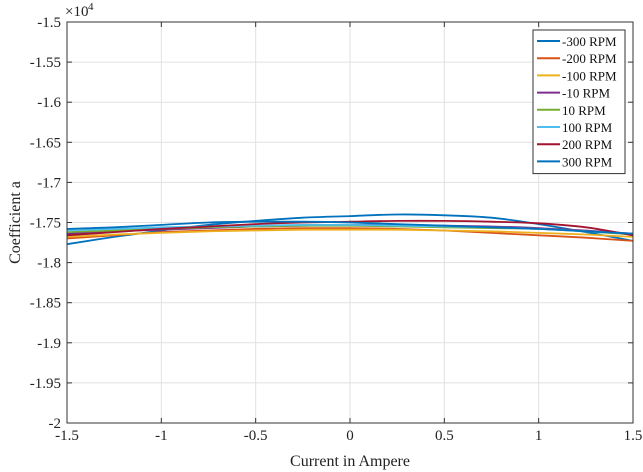 This screenshot has height=472, width=643. I want to click on y-axis-exponent-base: ×10, so click(76, 12).